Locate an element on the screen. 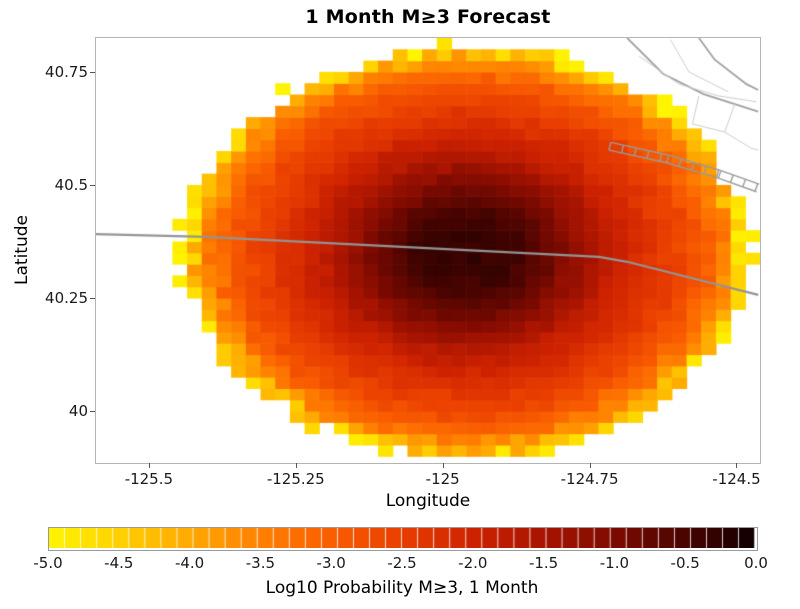 Image resolution: width=800 pixels, height=609 pixels. colorbar-tick-label: -2.5 is located at coordinates (402, 563).